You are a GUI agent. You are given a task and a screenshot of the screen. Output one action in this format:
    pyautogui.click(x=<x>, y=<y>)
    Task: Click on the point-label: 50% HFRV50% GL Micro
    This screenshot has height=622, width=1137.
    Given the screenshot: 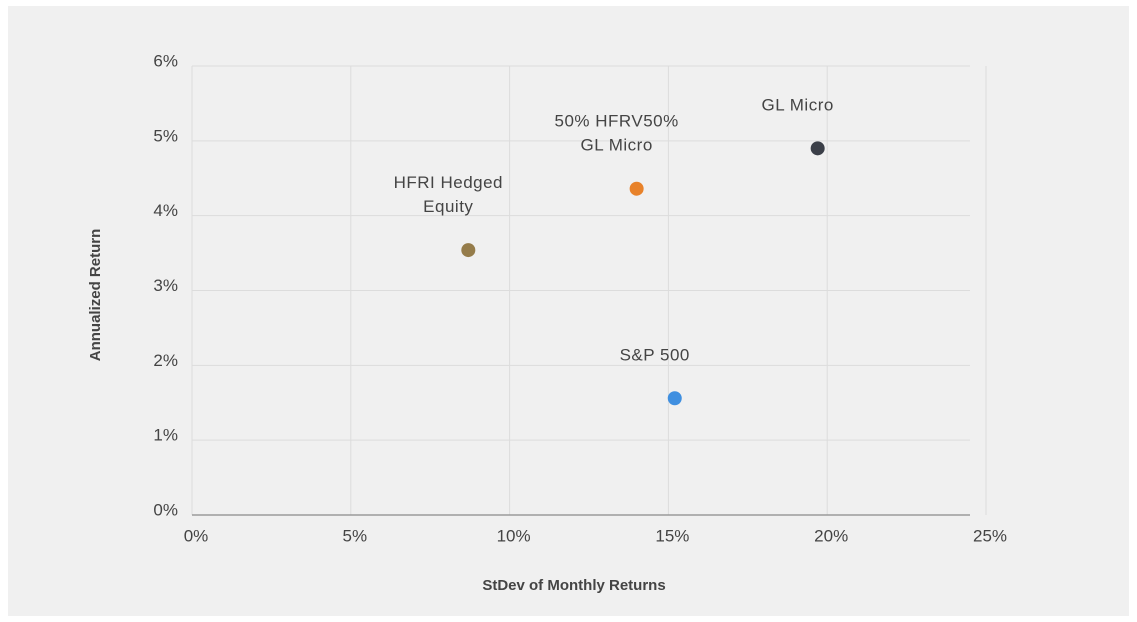 What is the action you would take?
    pyautogui.click(x=617, y=133)
    